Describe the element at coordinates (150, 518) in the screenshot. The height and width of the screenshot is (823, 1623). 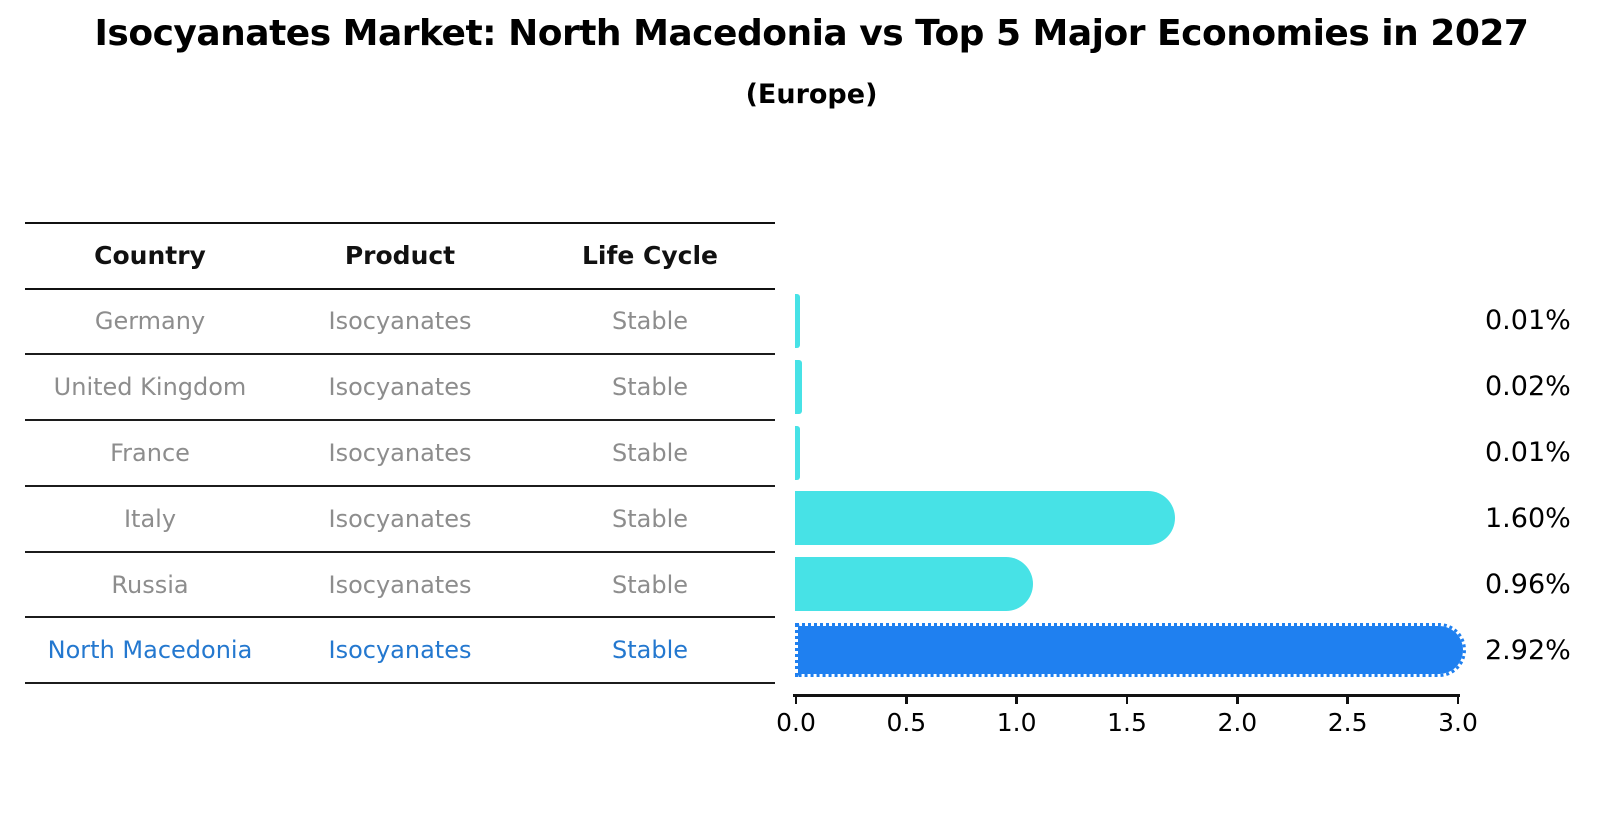
I see `cell-country: Italy` at that location.